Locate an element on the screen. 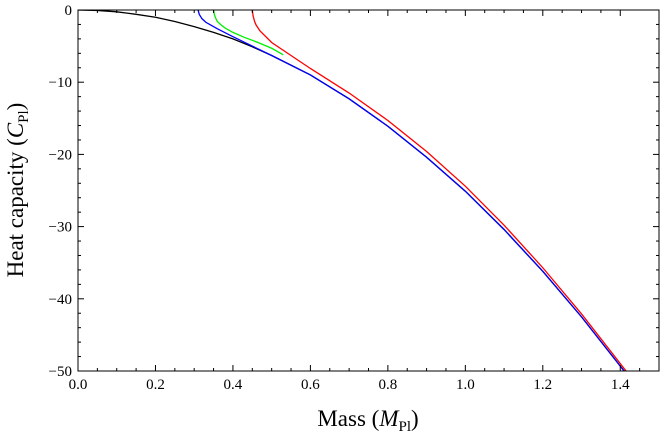  x-tick-label: 0.6 is located at coordinates (310, 385).